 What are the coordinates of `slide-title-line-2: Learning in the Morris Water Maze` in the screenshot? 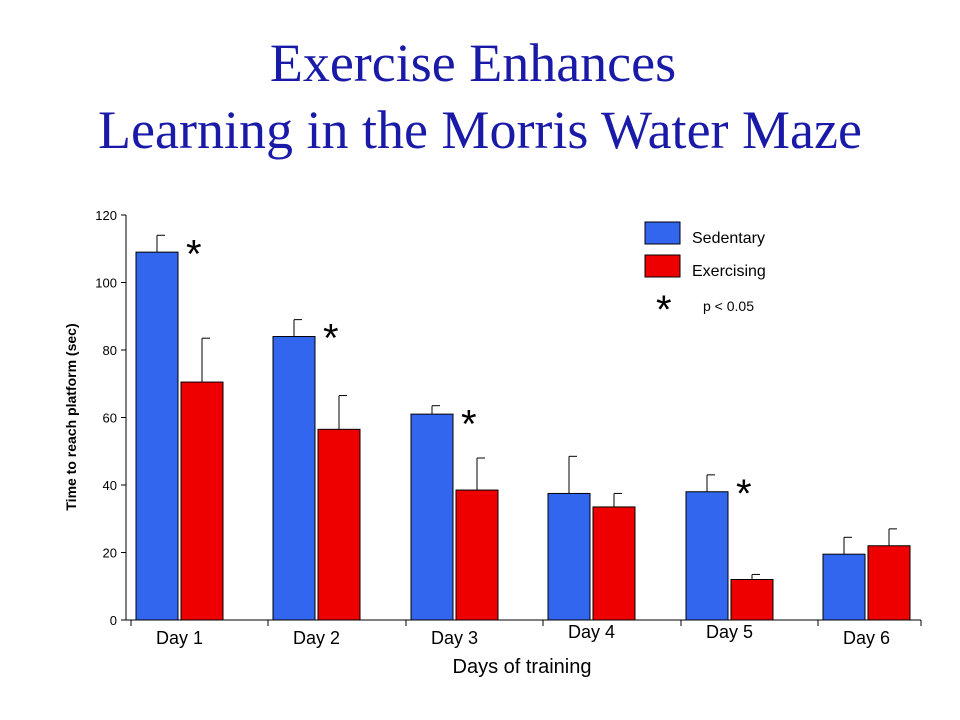 It's located at (480, 130).